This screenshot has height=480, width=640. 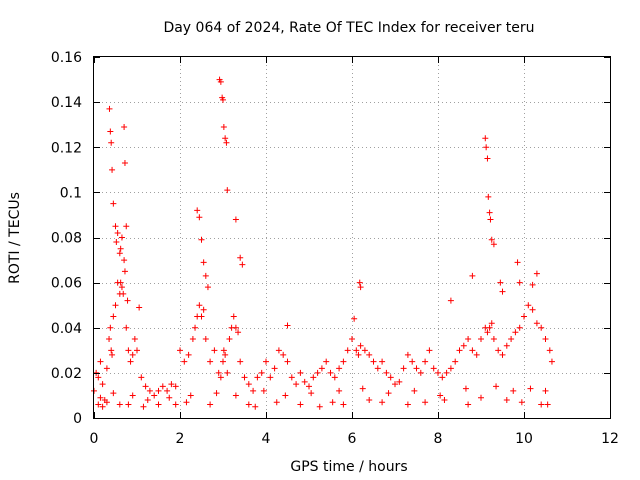 I want to click on x-tick-label: 8, so click(x=438, y=439).